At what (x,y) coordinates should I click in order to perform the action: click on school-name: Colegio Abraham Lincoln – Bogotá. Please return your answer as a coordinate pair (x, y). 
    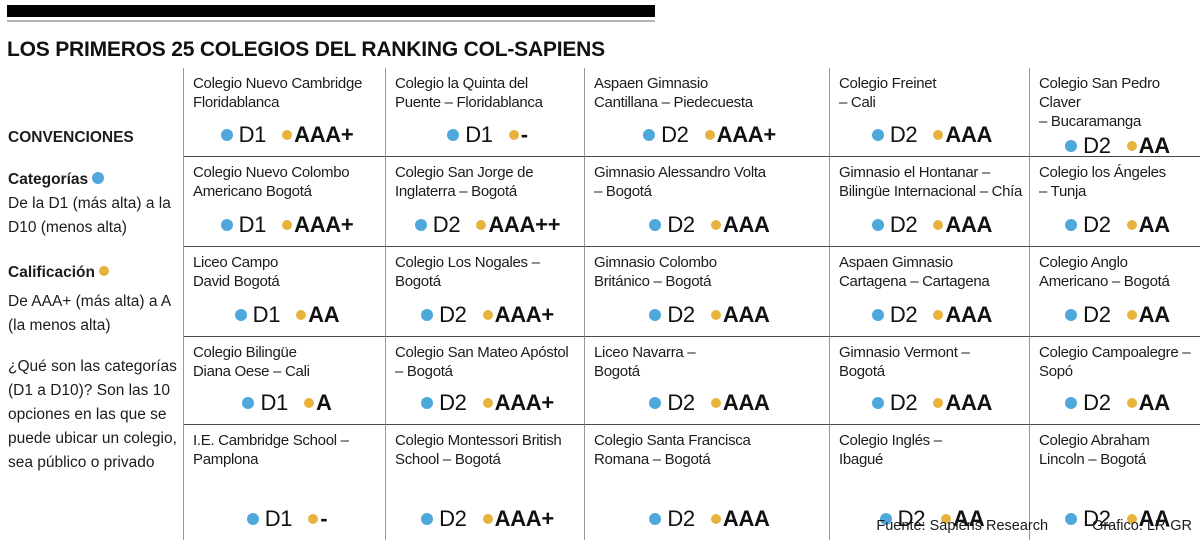
    Looking at the image, I should click on (1094, 450).